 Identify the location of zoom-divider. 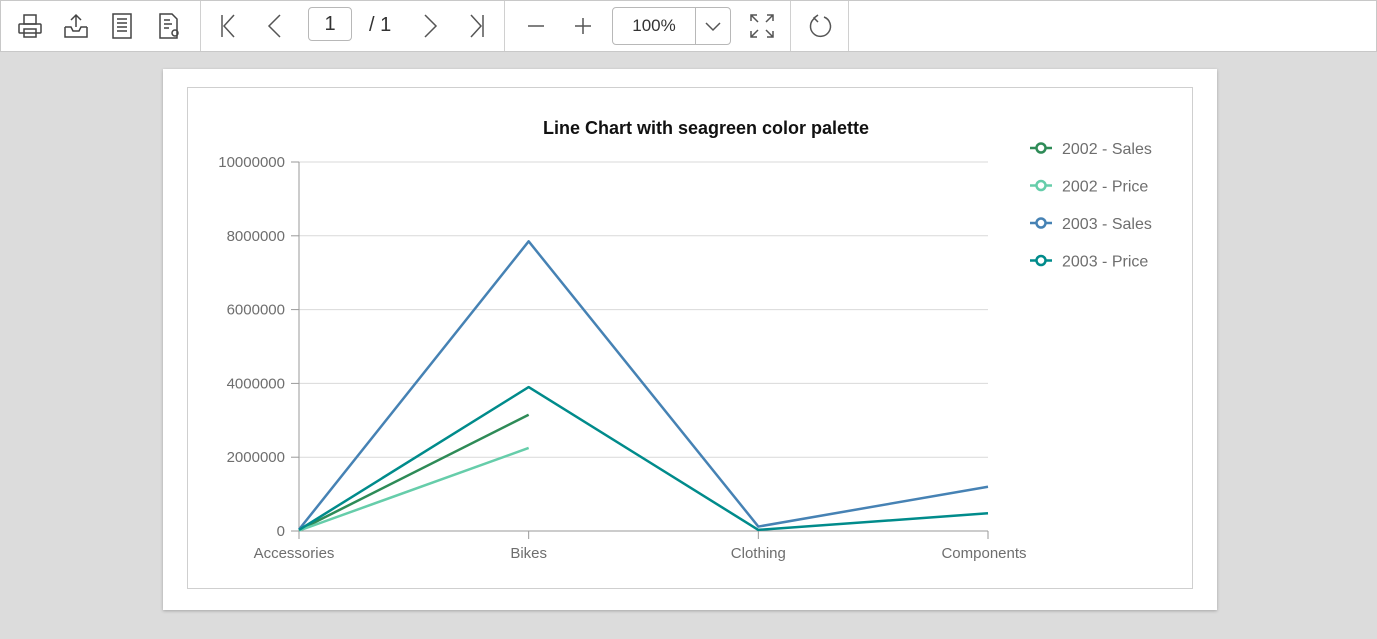
(695, 26).